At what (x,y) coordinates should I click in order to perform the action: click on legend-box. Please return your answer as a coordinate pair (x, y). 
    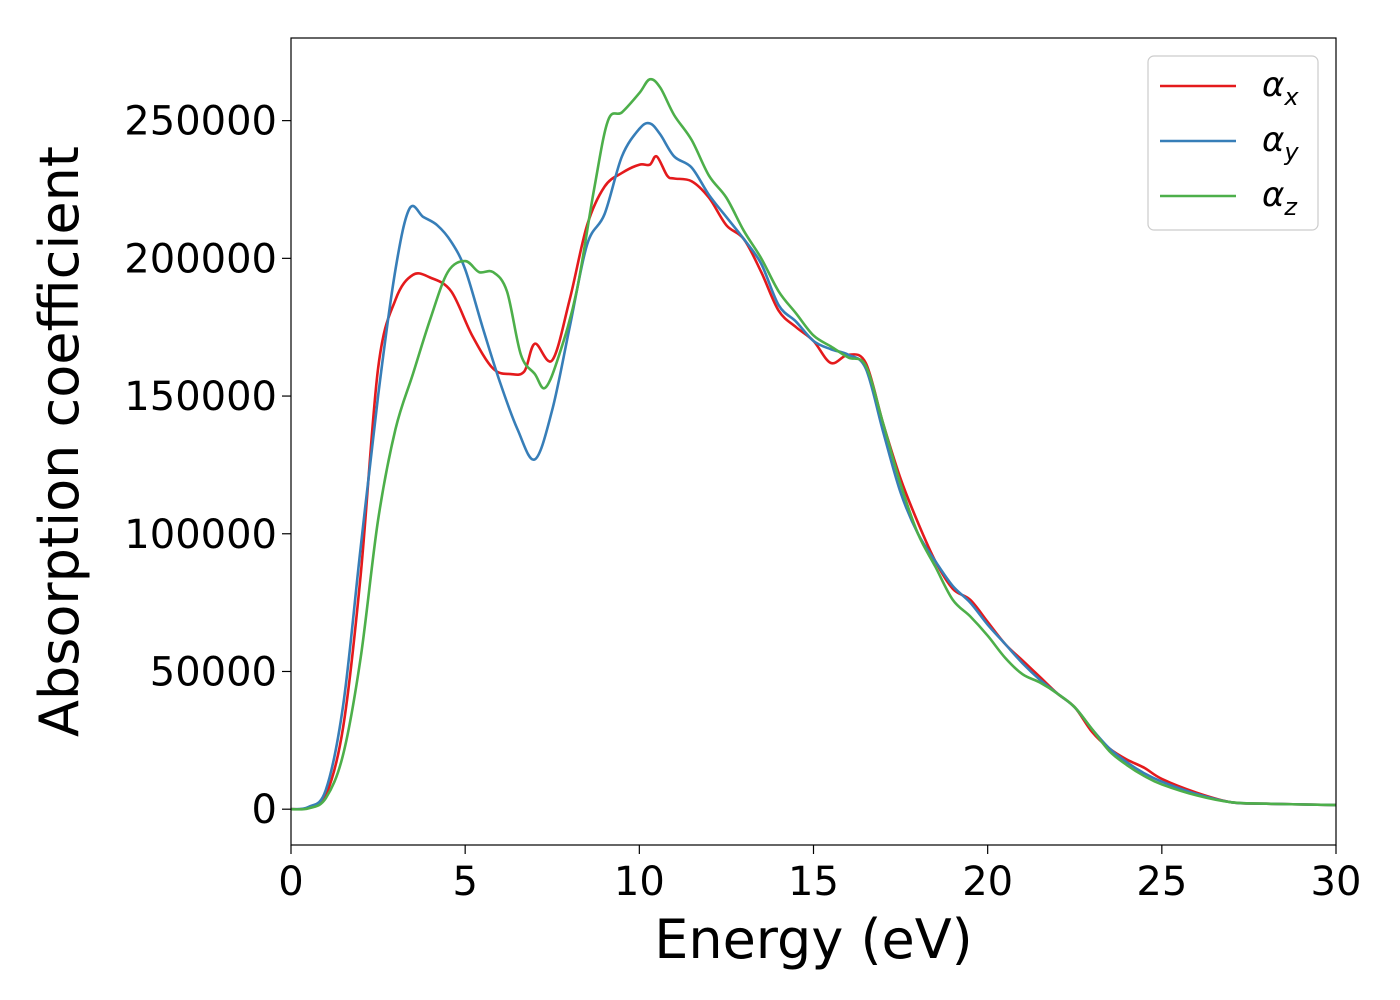
    Looking at the image, I should click on (1233, 143).